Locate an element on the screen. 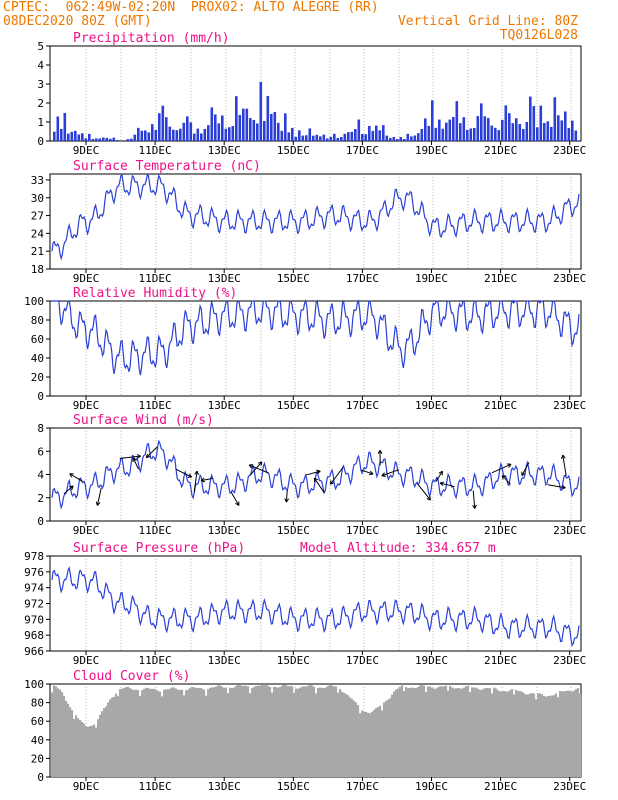  x-tick-label: 17DEC is located at coordinates (362, 530).